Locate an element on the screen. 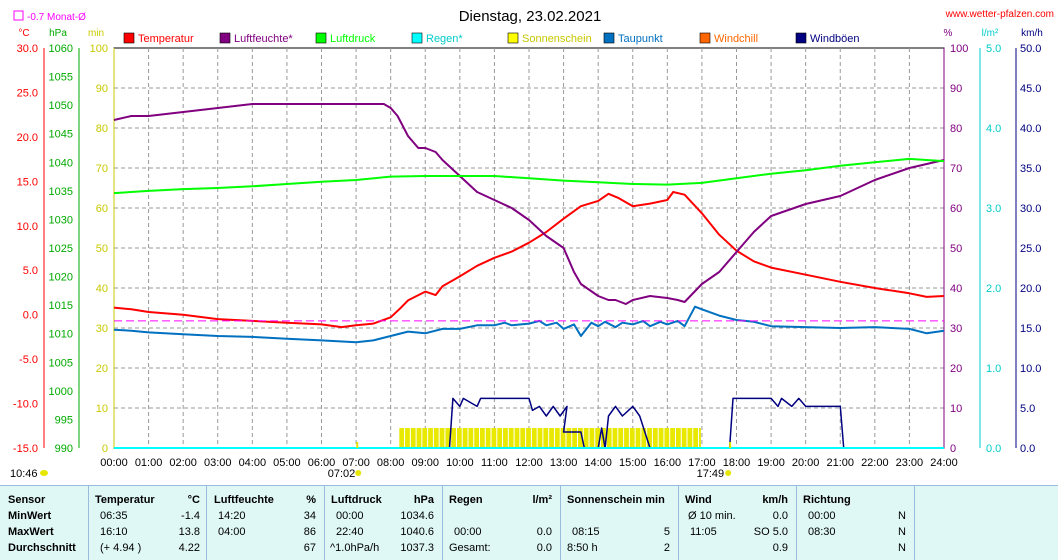 The height and width of the screenshot is (560, 1058). stats-col-hum is located at coordinates (265, 523).